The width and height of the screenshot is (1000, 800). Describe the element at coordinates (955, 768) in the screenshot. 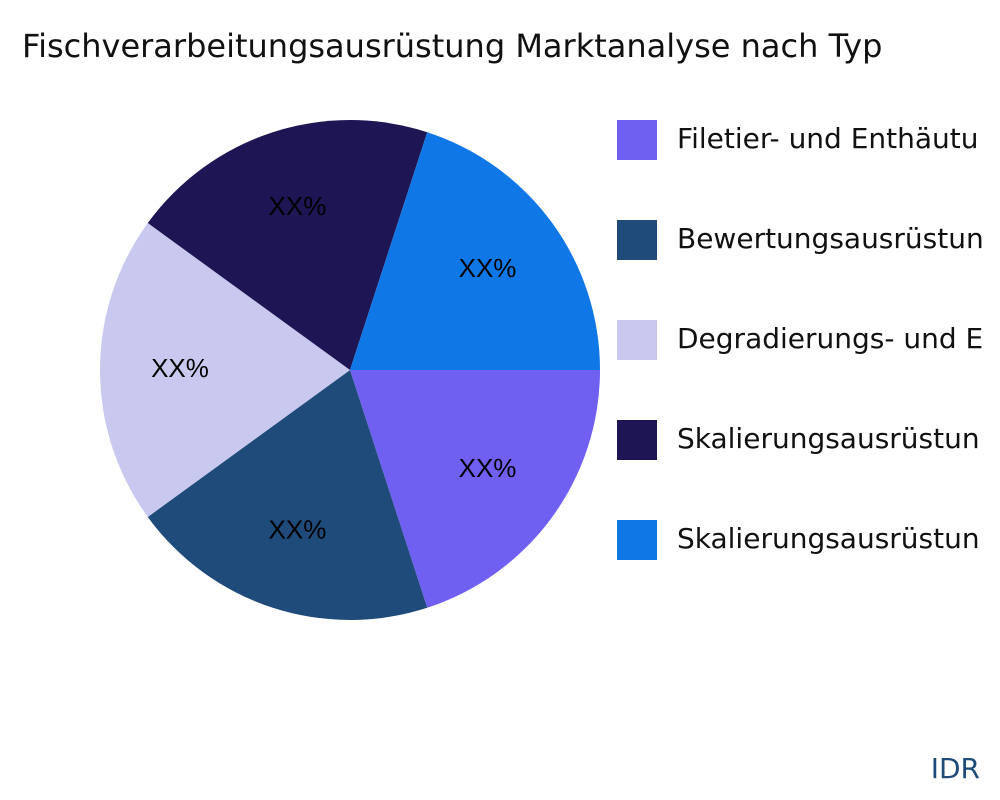

I see `source-label: IDR` at that location.